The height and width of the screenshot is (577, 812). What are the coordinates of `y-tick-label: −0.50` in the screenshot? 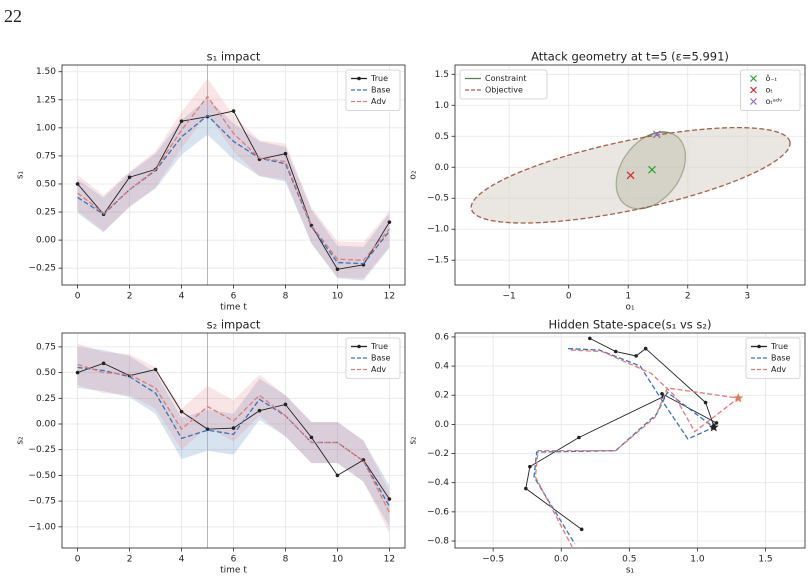 It's located at (42, 476).